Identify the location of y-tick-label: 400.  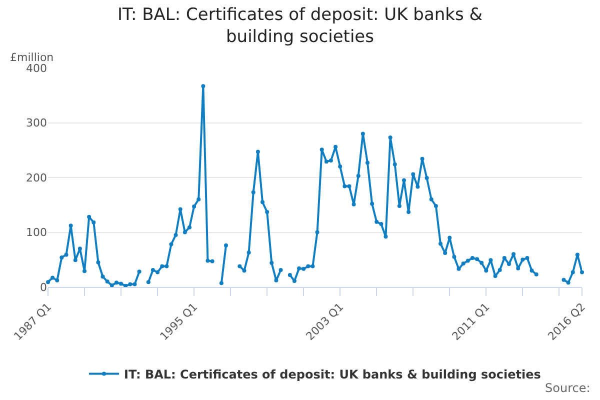
(36, 68).